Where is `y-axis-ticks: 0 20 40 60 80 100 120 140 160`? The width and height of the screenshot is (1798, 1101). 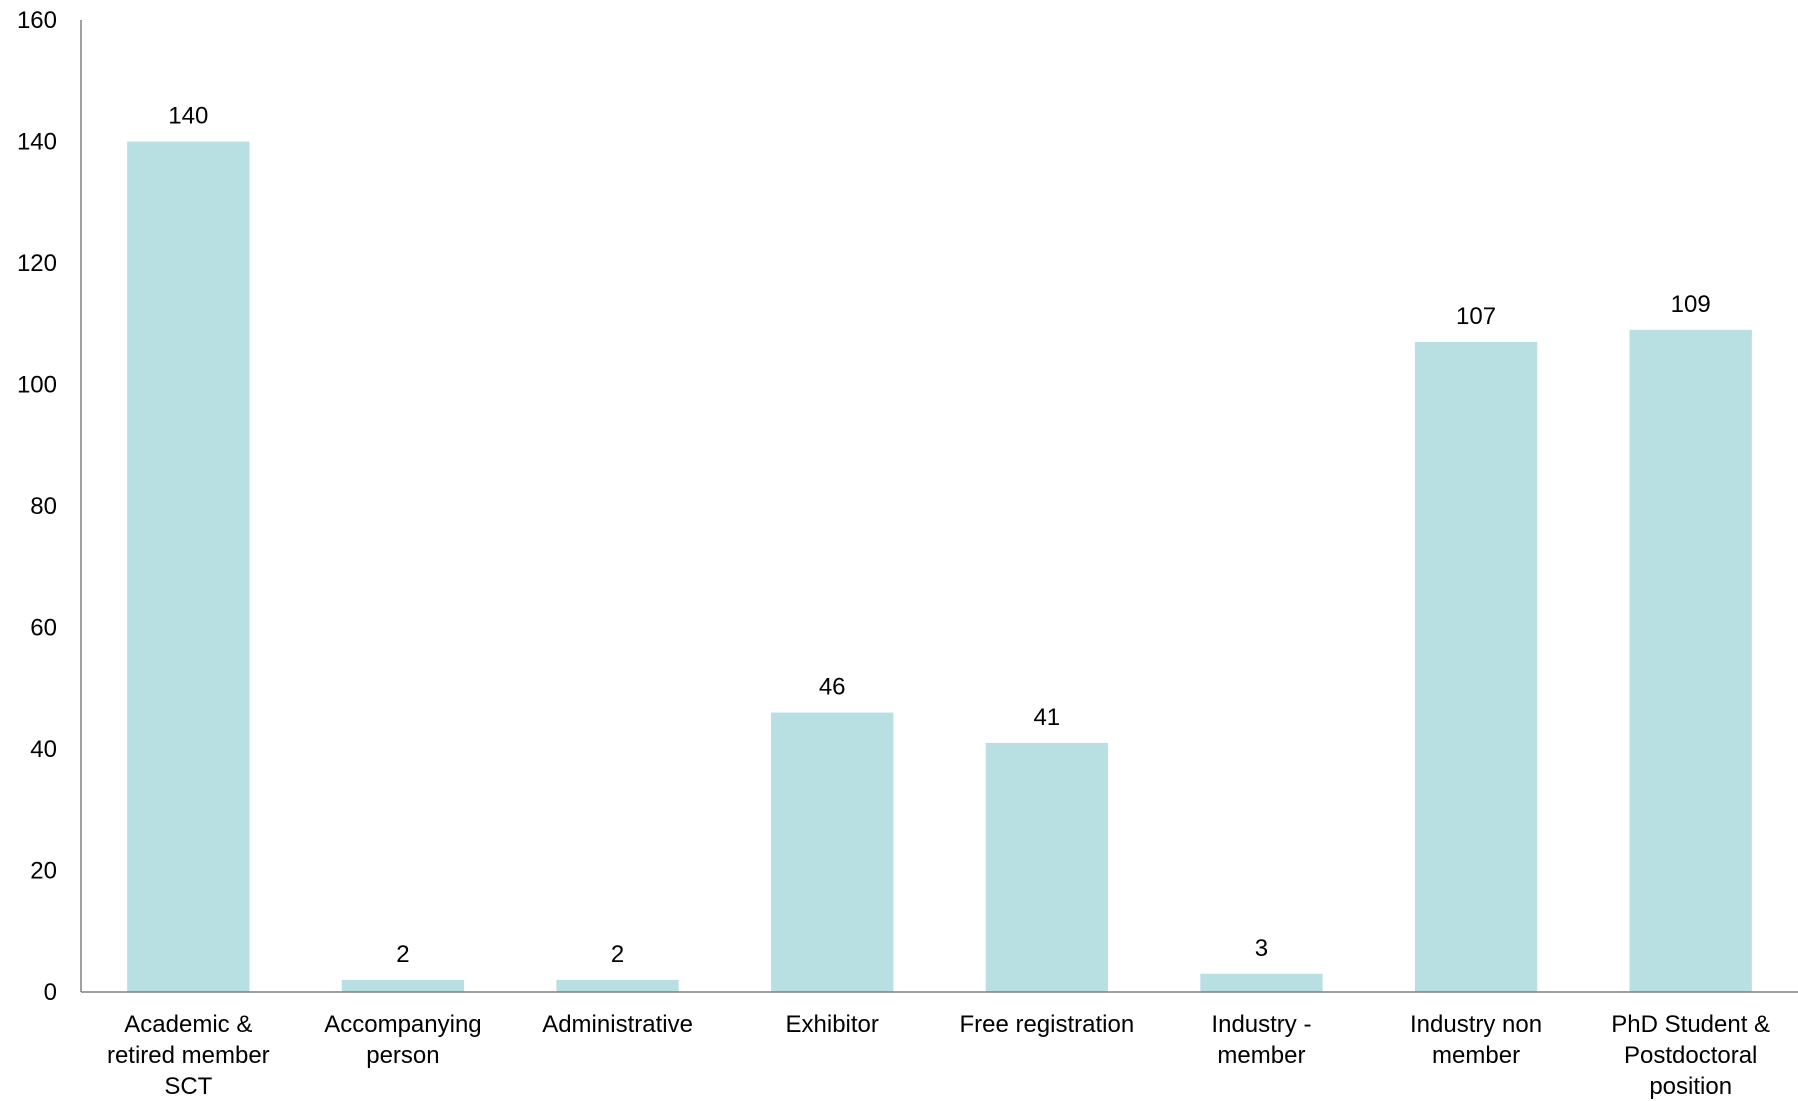 y-axis-ticks: 0 20 40 60 80 100 120 140 160 is located at coordinates (37, 506).